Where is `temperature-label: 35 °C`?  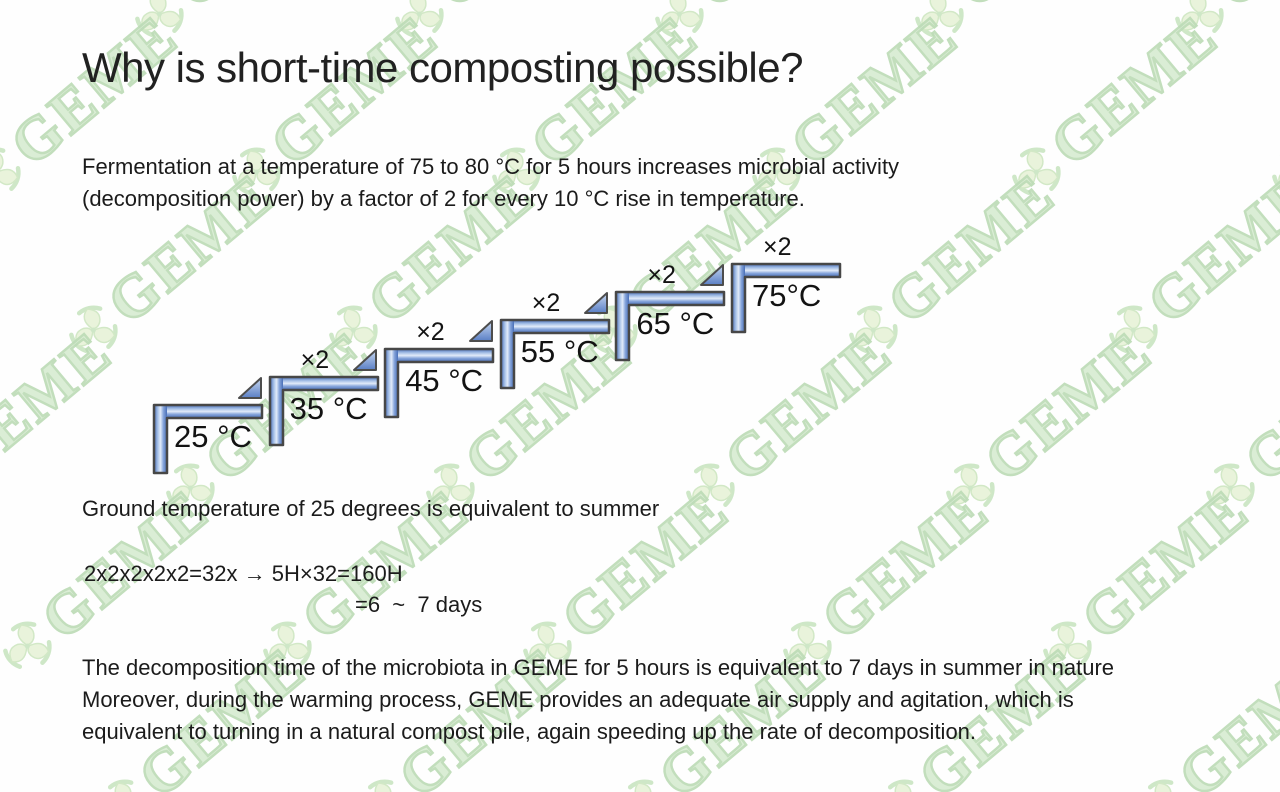
temperature-label: 35 °C is located at coordinates (328, 408).